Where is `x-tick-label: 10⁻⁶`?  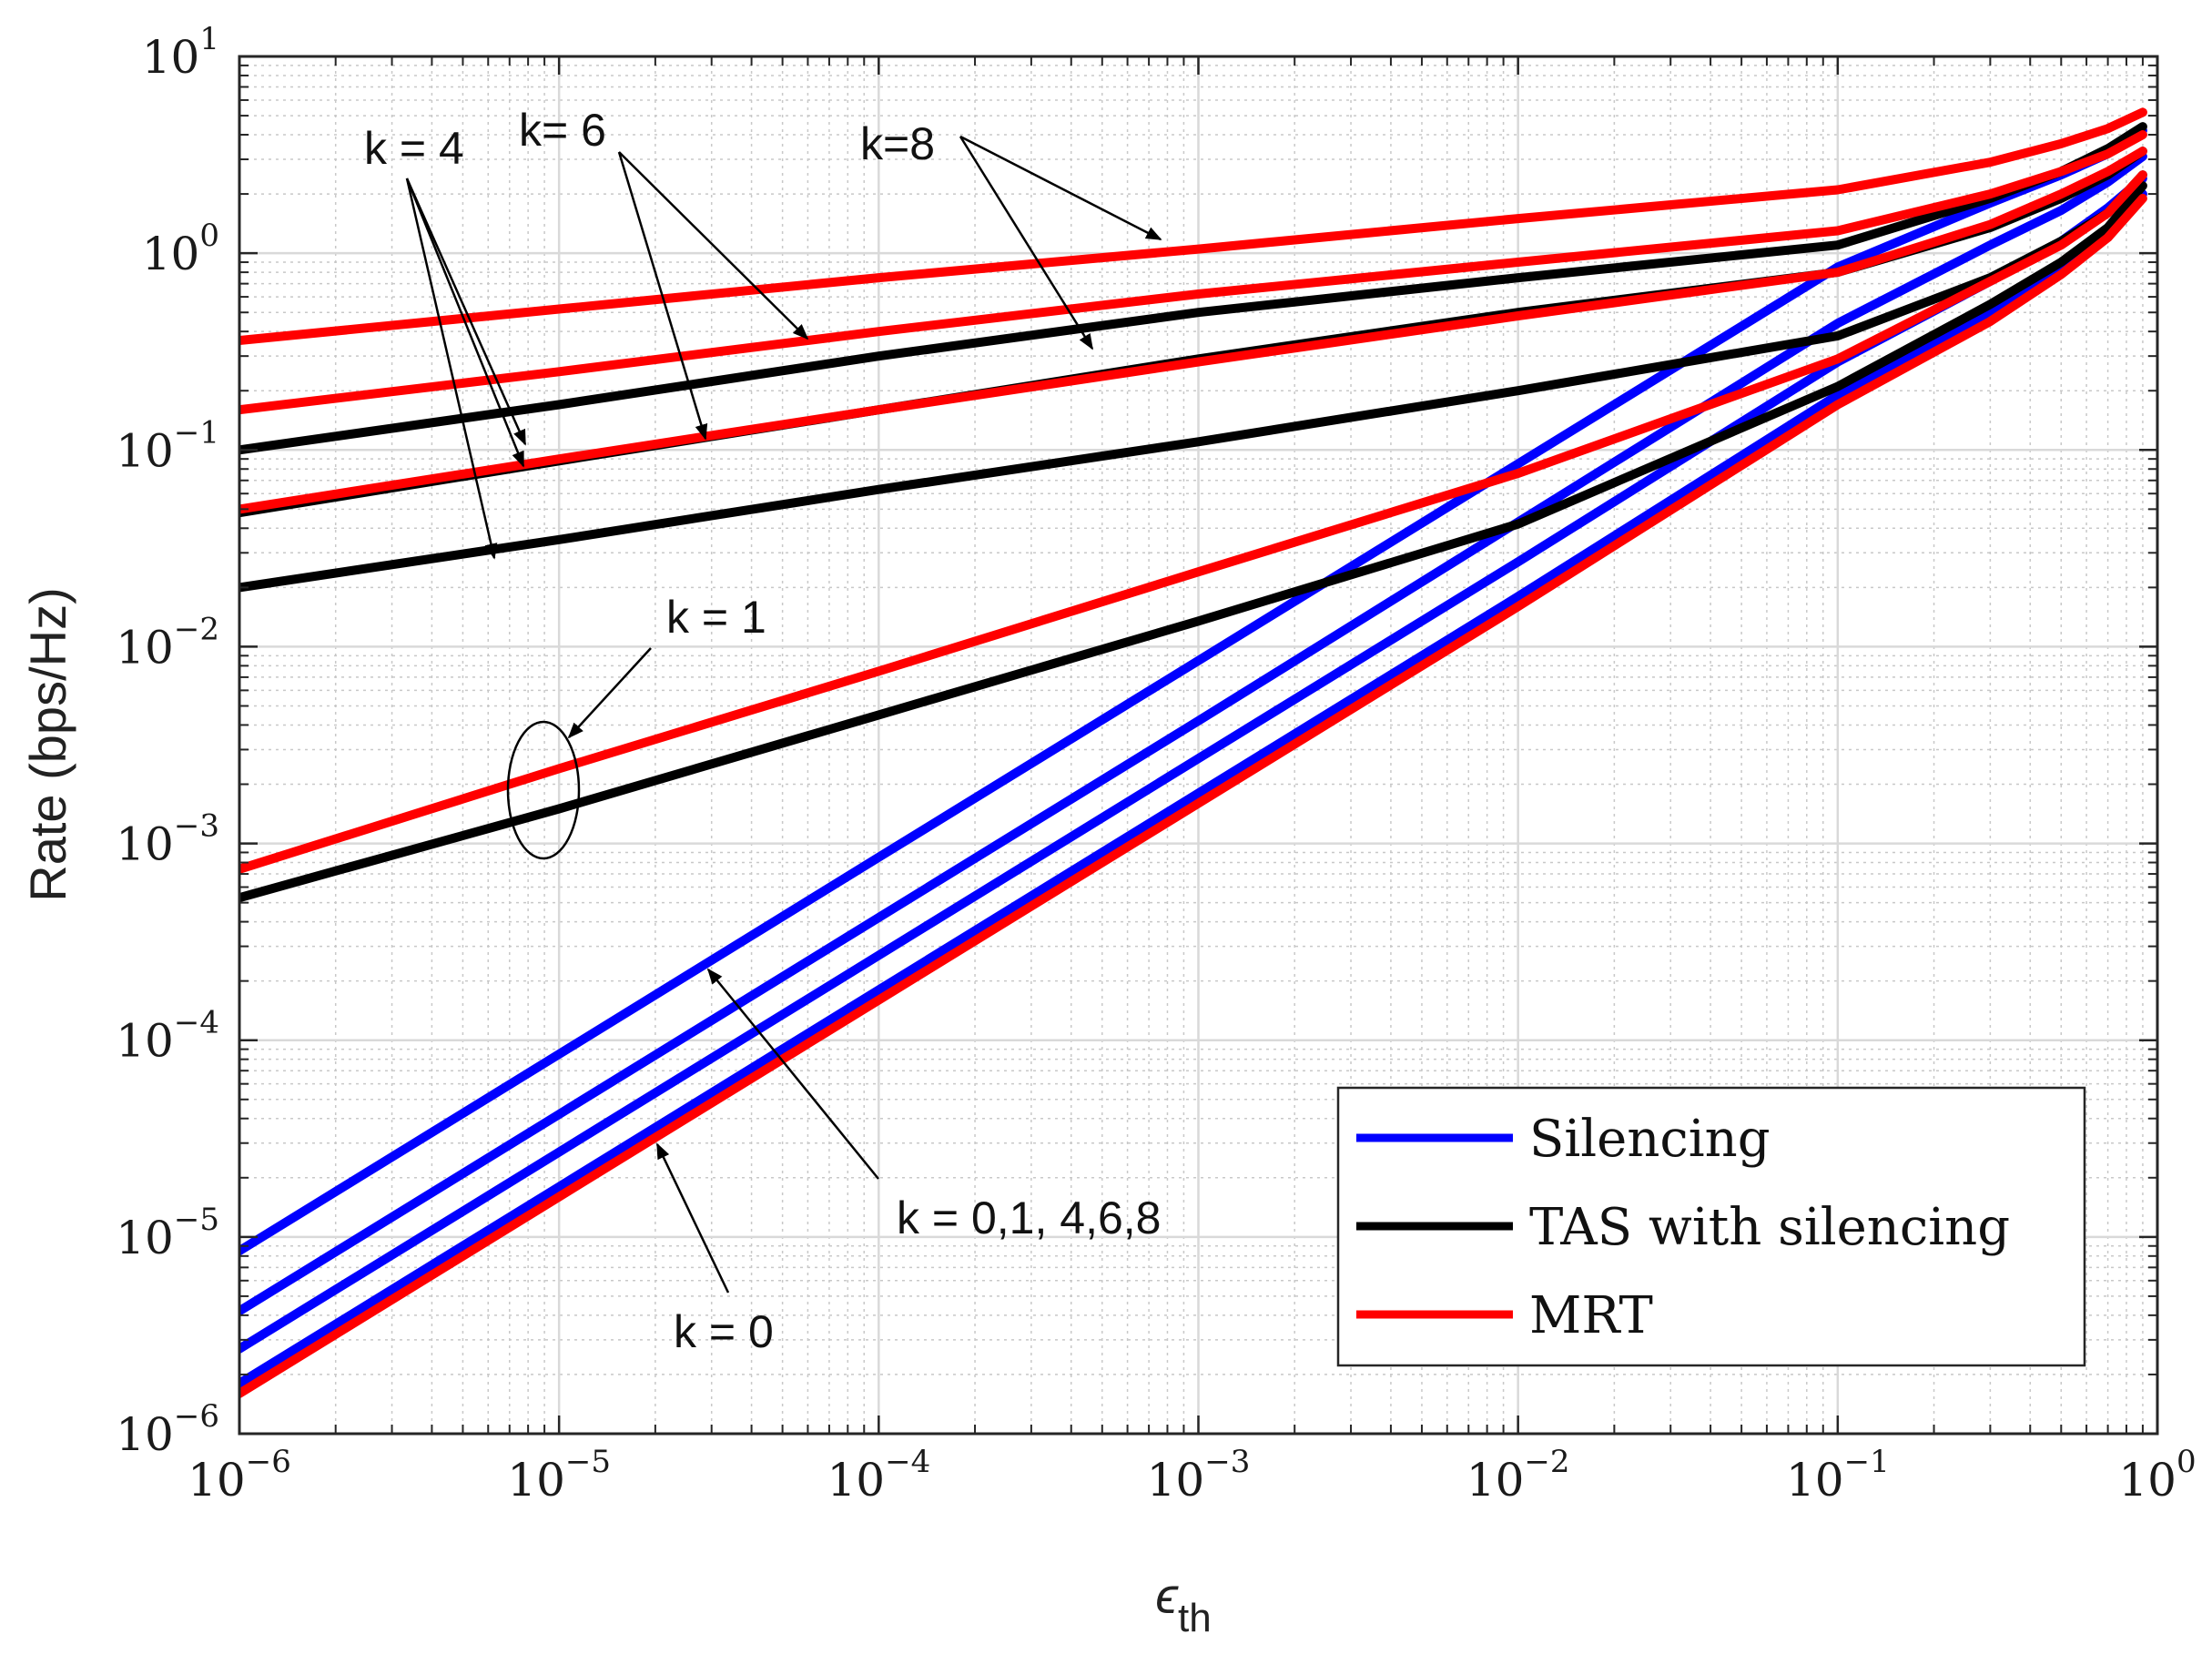
x-tick-label: 10⁻⁶ is located at coordinates (239, 1475).